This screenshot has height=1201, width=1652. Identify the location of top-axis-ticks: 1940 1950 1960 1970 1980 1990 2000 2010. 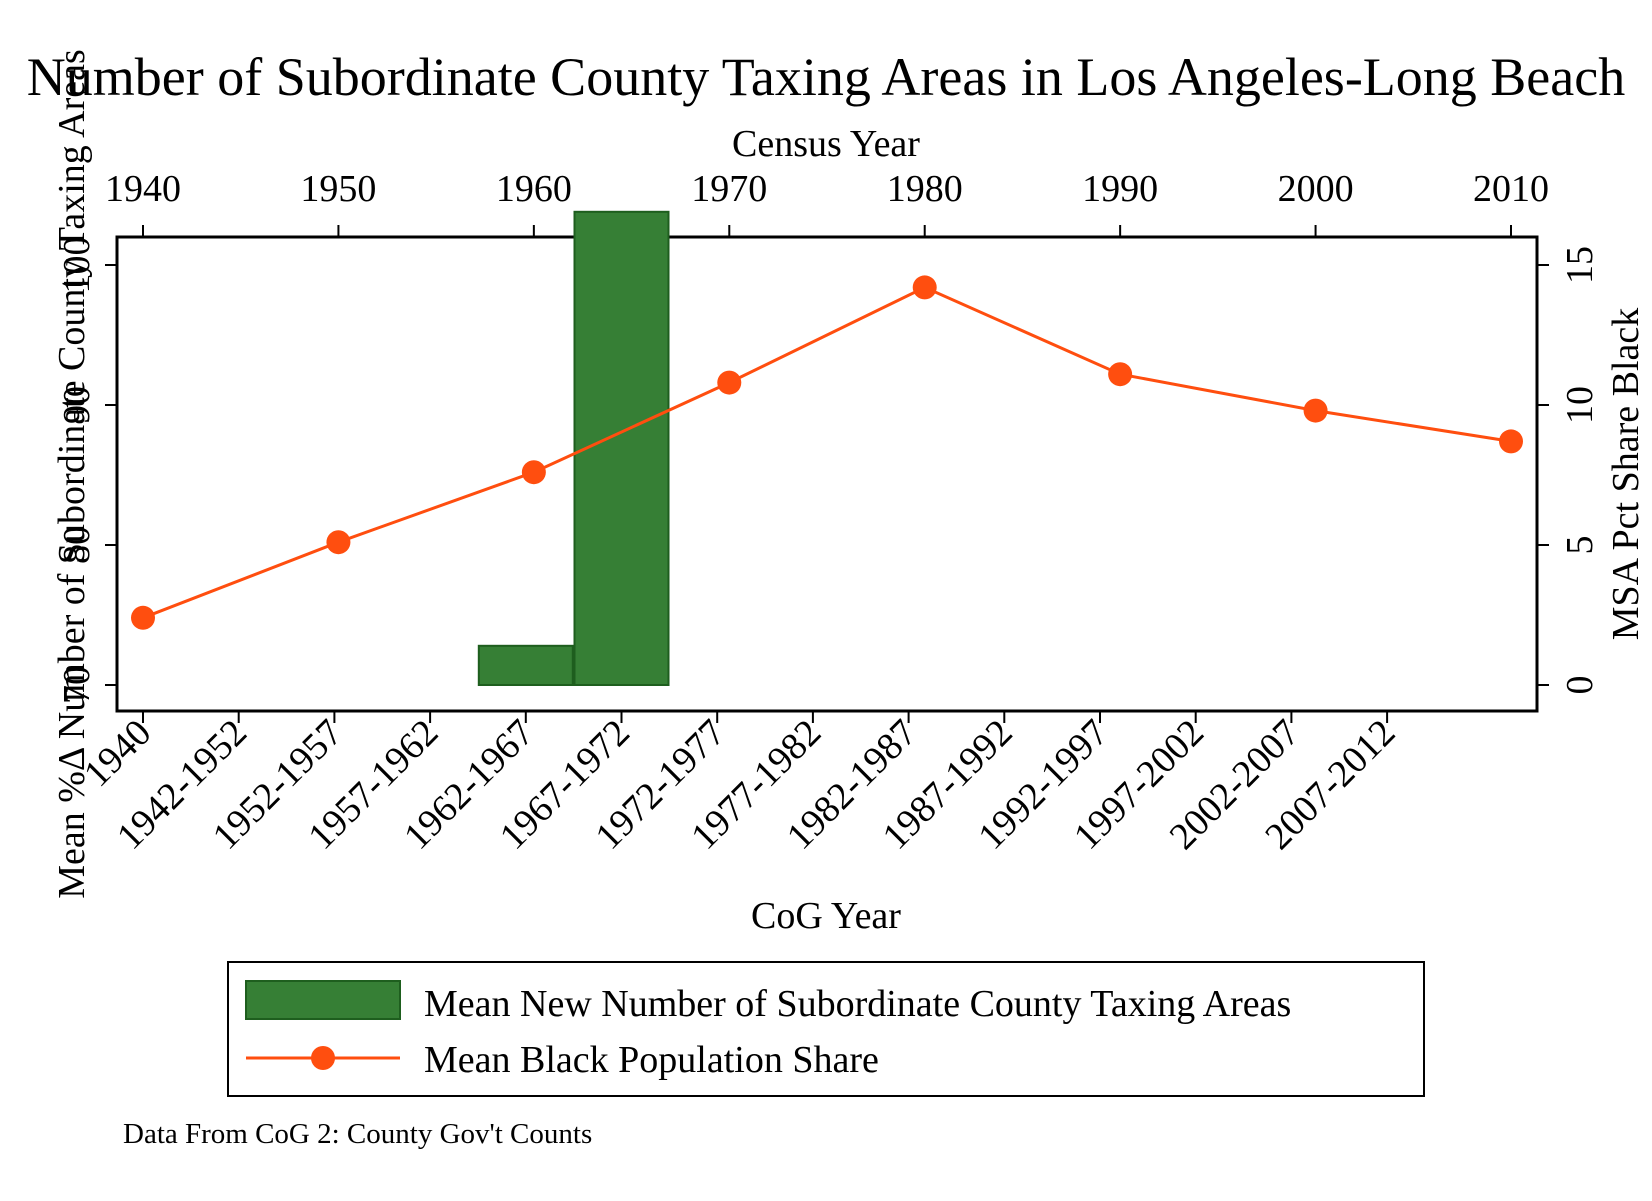
(827, 202).